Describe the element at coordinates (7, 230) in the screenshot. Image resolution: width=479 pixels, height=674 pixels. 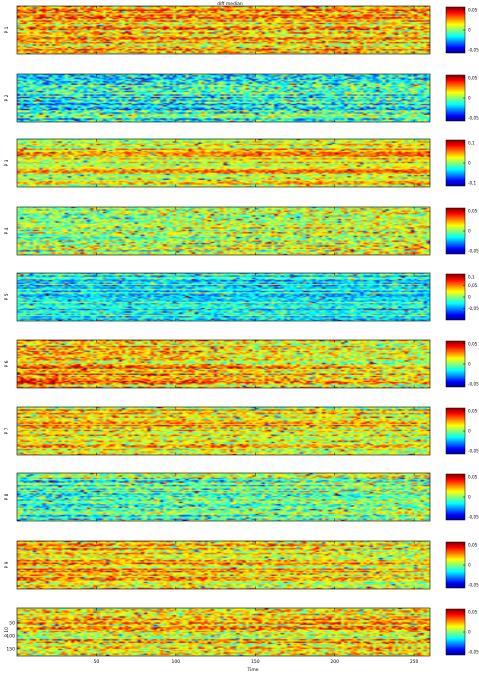
I see `y-axis-label: P 4` at that location.